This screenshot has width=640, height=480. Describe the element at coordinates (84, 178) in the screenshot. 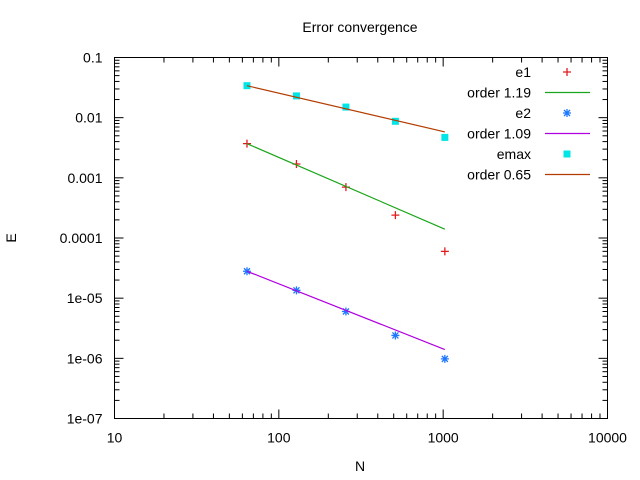

I see `y-tick-label: 0.001` at that location.